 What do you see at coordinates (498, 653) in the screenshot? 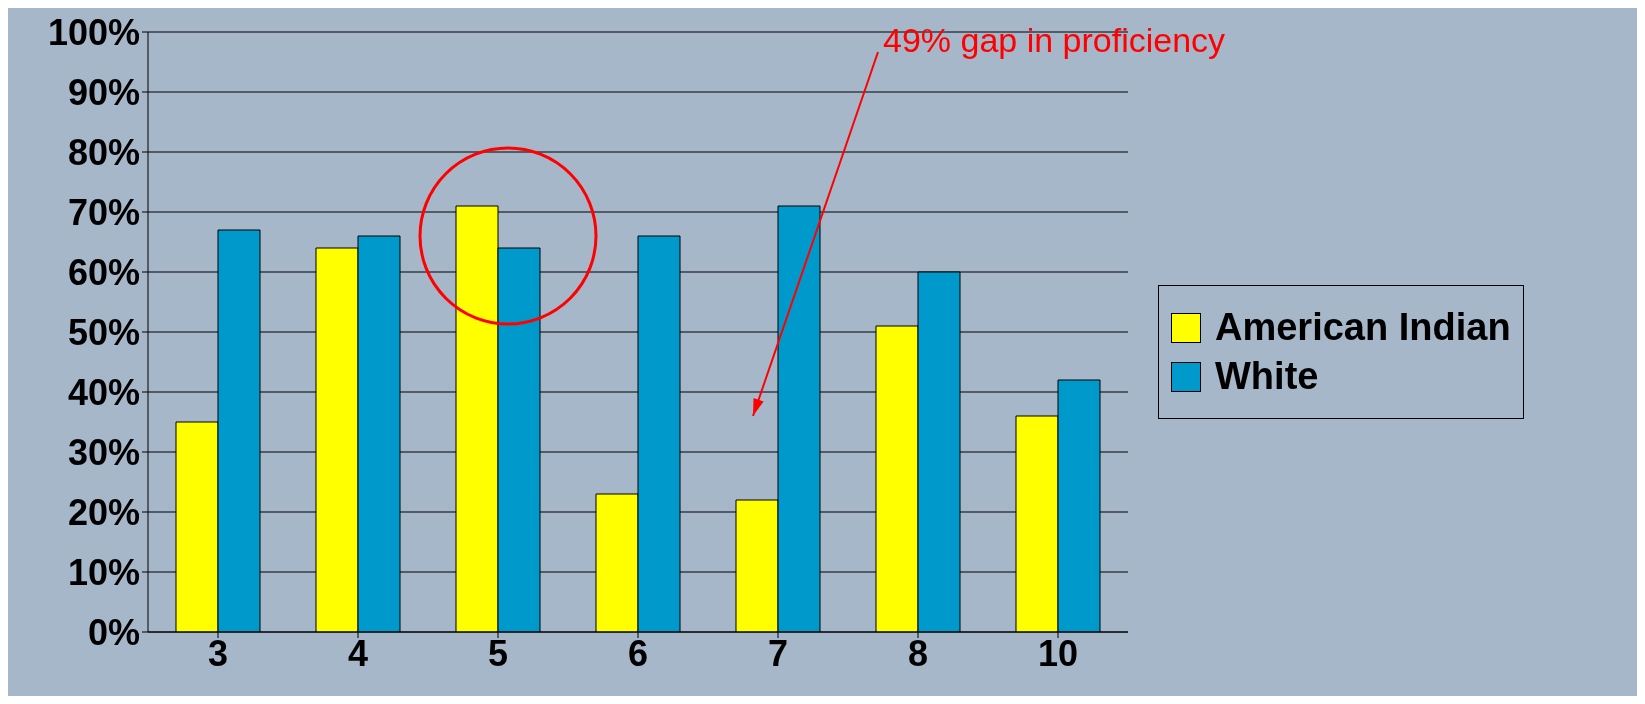
I see `x-tick-label: 5` at bounding box center [498, 653].